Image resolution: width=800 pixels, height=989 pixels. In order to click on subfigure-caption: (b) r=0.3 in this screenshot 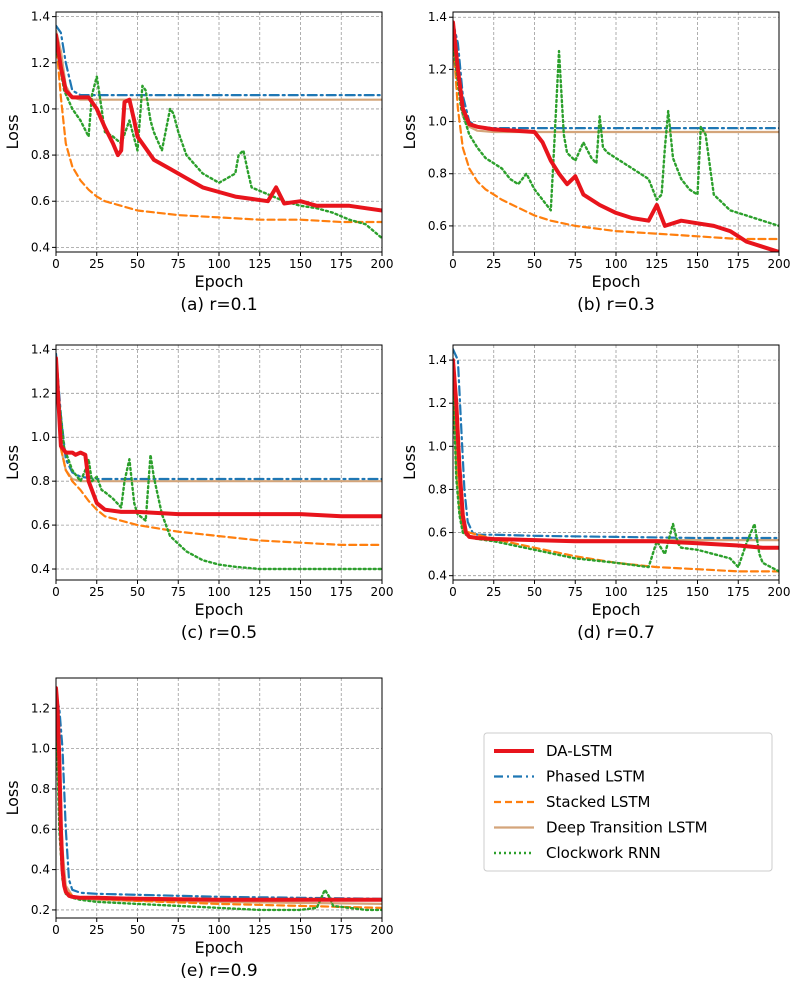, I will do `click(616, 305)`.